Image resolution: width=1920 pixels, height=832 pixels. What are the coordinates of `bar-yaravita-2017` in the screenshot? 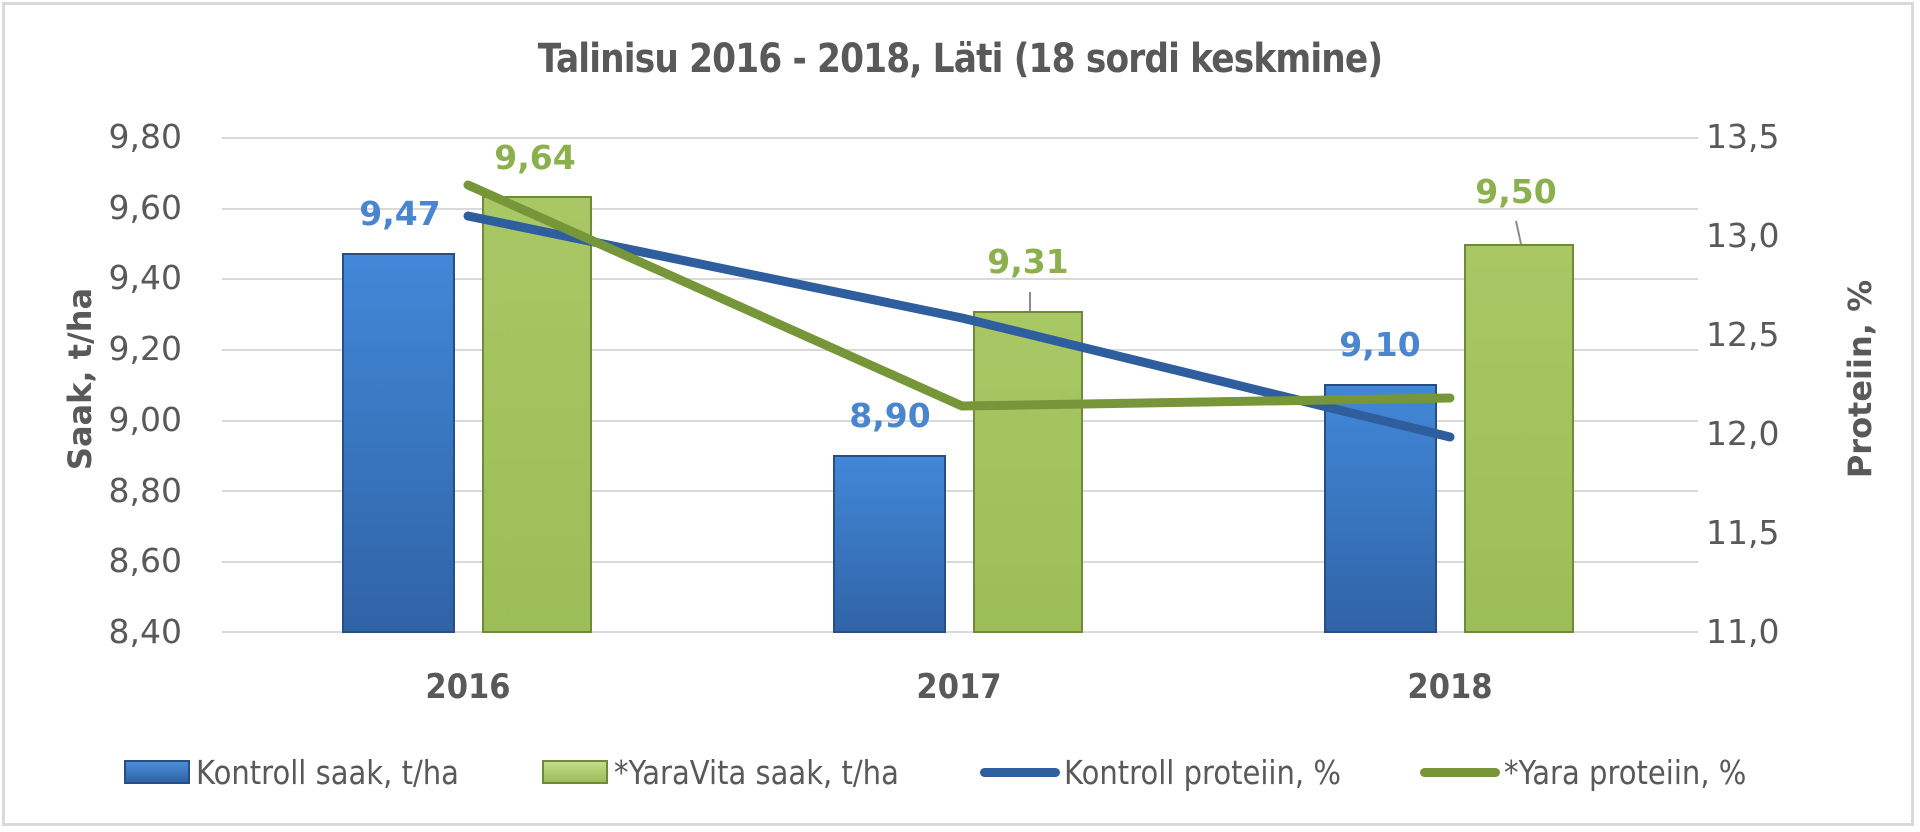 It's located at (1028, 472).